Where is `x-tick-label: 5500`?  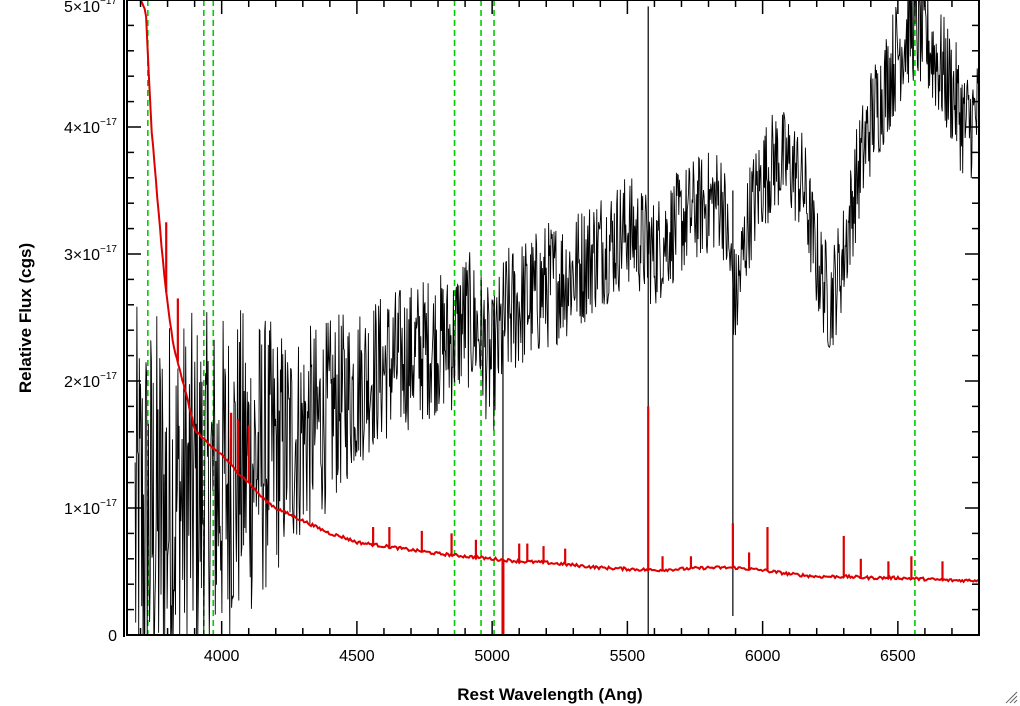 x-tick-label: 5500 is located at coordinates (628, 656).